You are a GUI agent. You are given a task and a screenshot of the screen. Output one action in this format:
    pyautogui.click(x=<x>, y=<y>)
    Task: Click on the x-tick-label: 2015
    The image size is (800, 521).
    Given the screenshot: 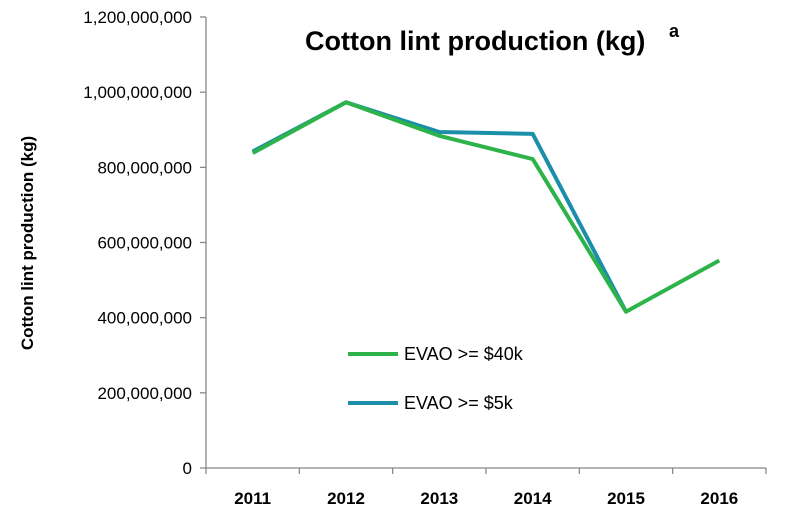 What is the action you would take?
    pyautogui.click(x=626, y=498)
    